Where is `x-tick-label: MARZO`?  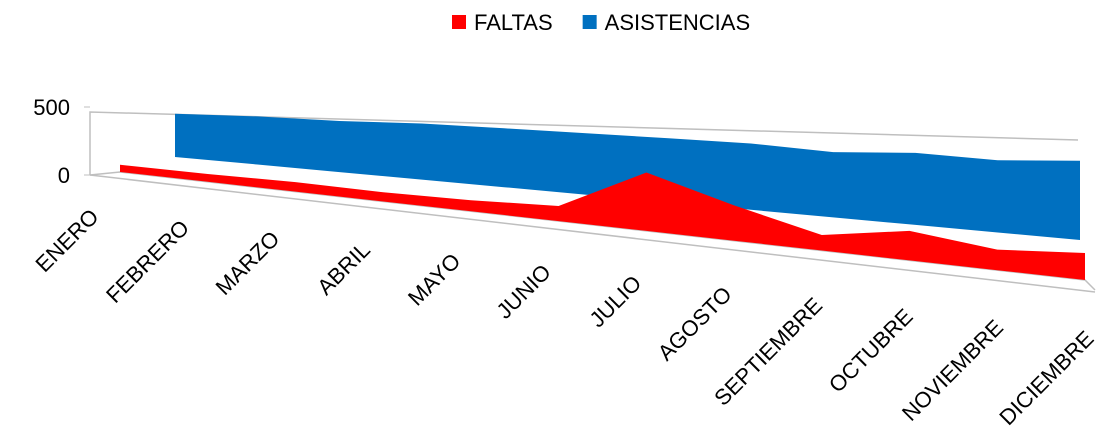 x-tick-label: MARZO is located at coordinates (248, 263).